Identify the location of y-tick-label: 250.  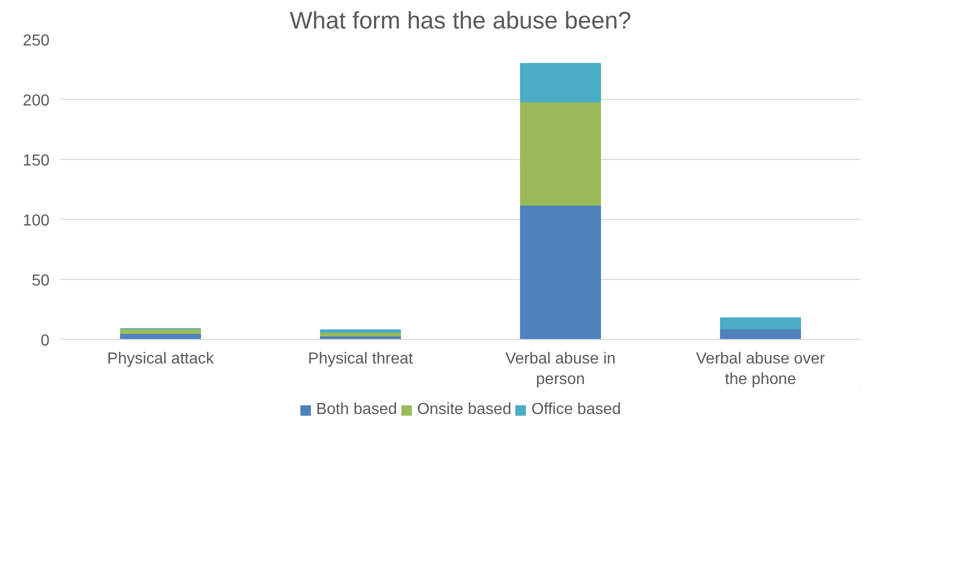
(36, 41).